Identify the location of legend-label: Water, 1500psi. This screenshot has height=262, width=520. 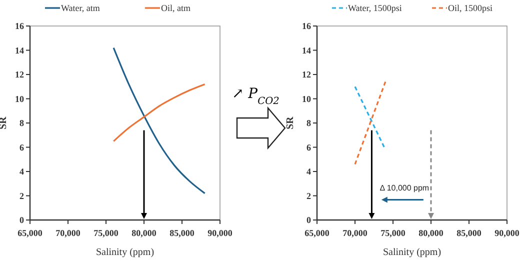
(375, 8).